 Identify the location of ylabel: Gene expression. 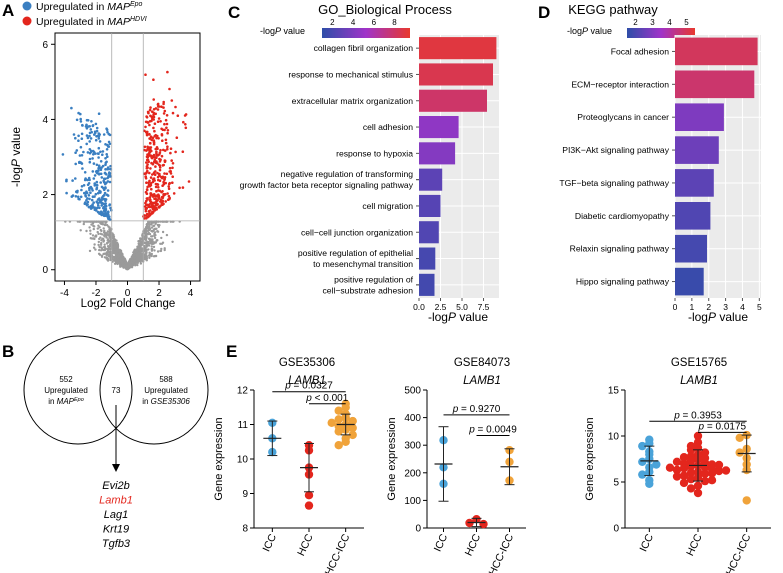
(392, 458).